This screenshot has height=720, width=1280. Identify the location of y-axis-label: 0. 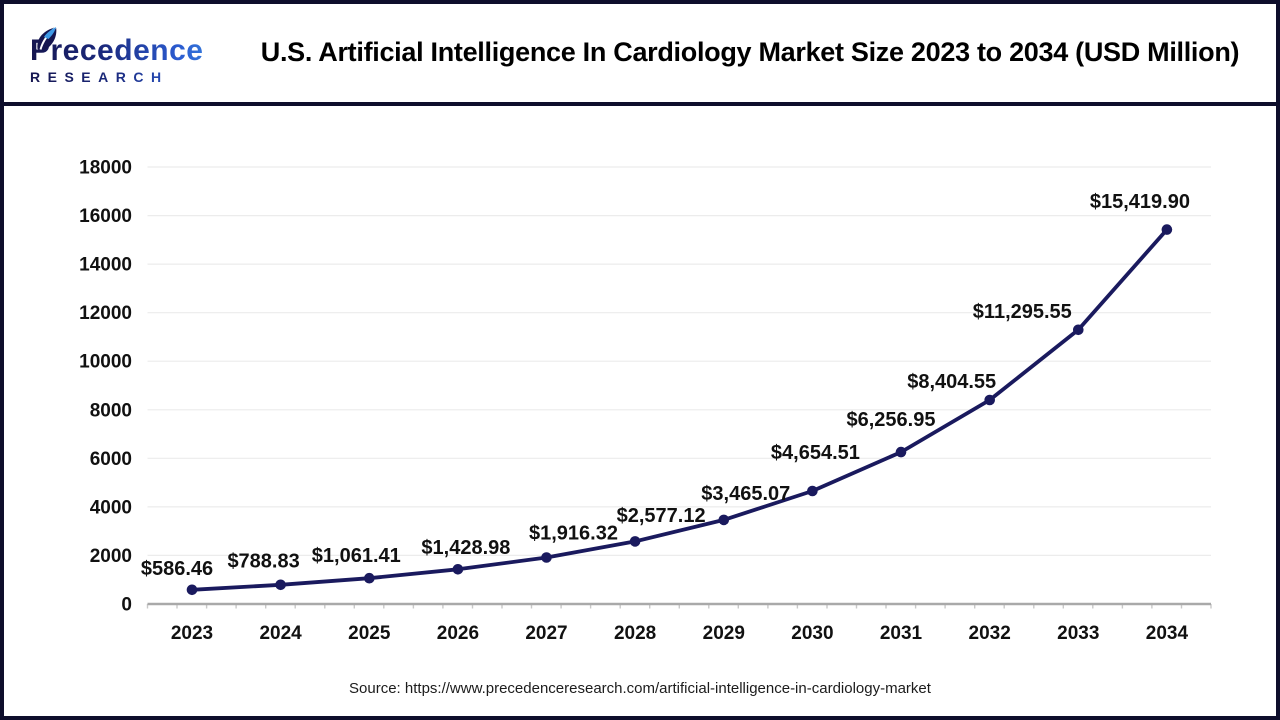
(126, 605).